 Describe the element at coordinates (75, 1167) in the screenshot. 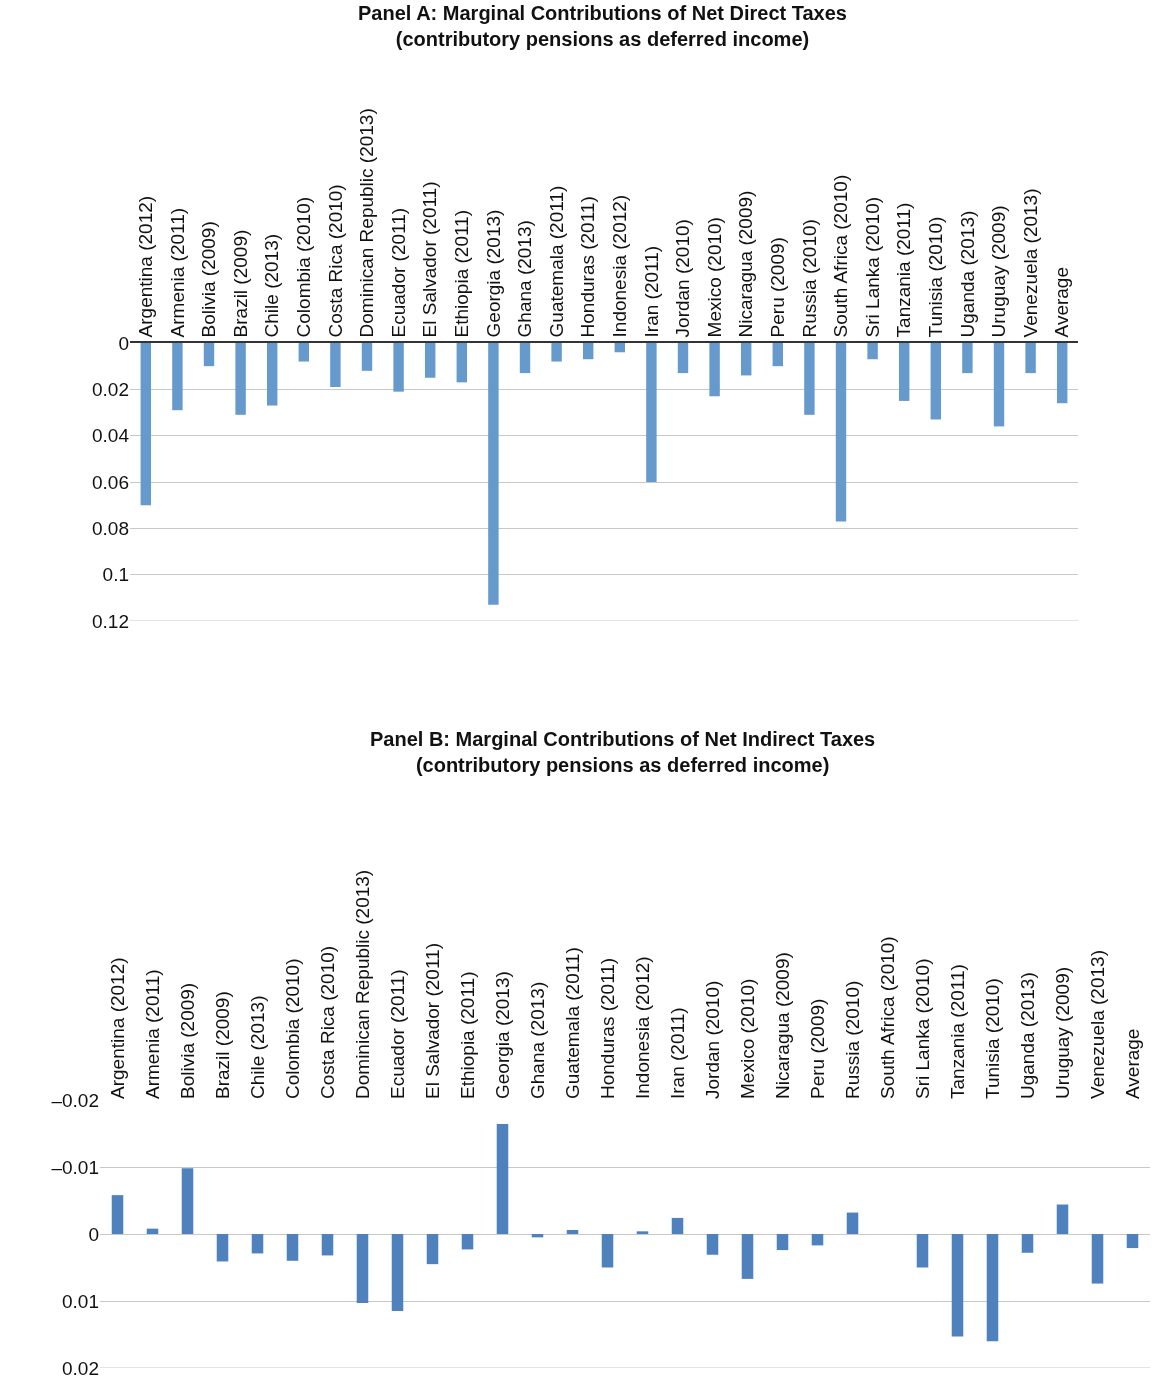

I see `y-tick-label: –0.01` at that location.